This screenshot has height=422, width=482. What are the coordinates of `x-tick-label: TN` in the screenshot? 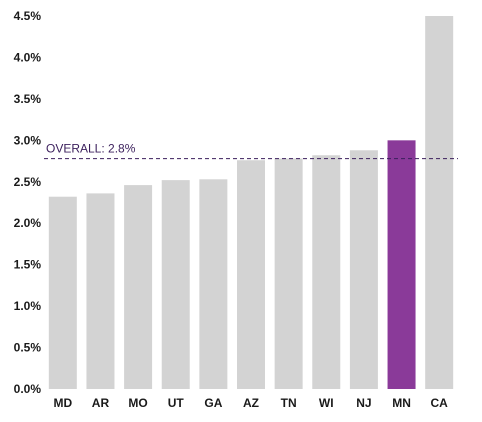 It's located at (289, 403).